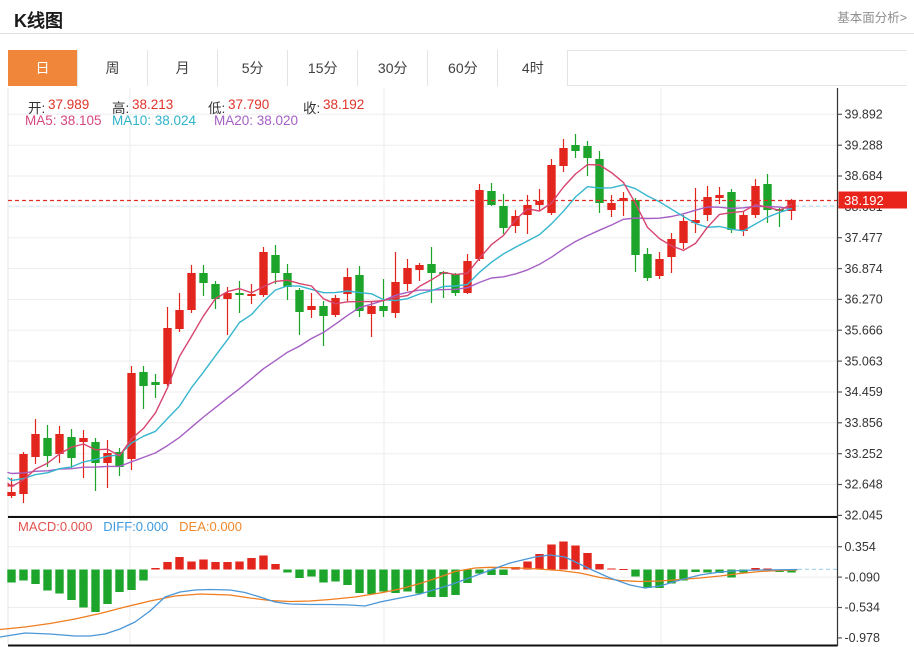  Describe the element at coordinates (862, 608) in the screenshot. I see `svg-text: -0.534` at that location.